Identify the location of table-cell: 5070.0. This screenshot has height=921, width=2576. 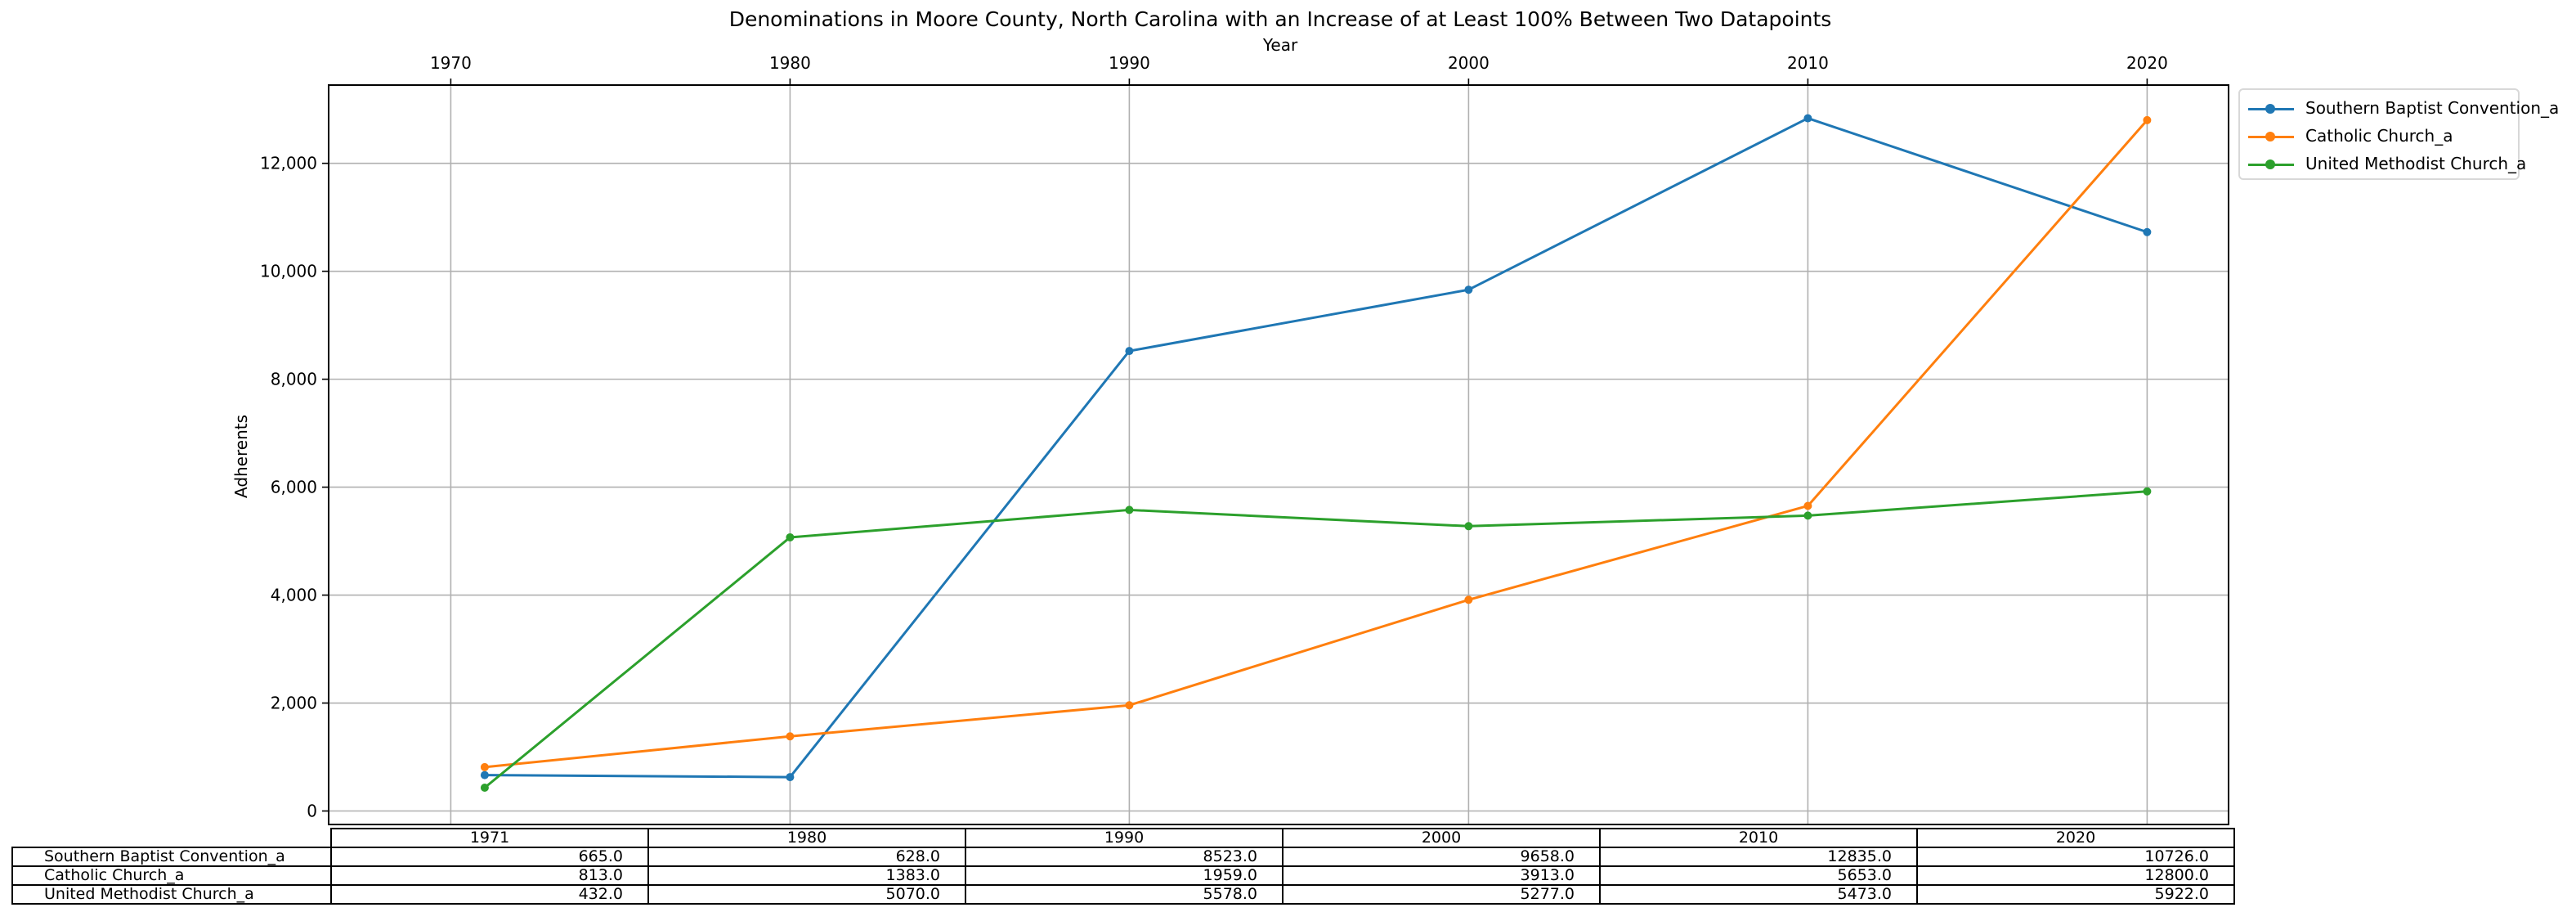
(807, 894).